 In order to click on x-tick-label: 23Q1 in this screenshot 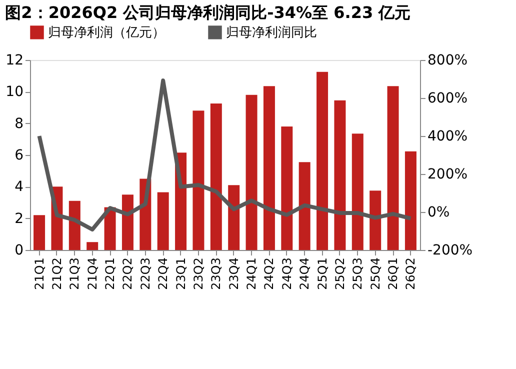, I will do `click(181, 274)`.